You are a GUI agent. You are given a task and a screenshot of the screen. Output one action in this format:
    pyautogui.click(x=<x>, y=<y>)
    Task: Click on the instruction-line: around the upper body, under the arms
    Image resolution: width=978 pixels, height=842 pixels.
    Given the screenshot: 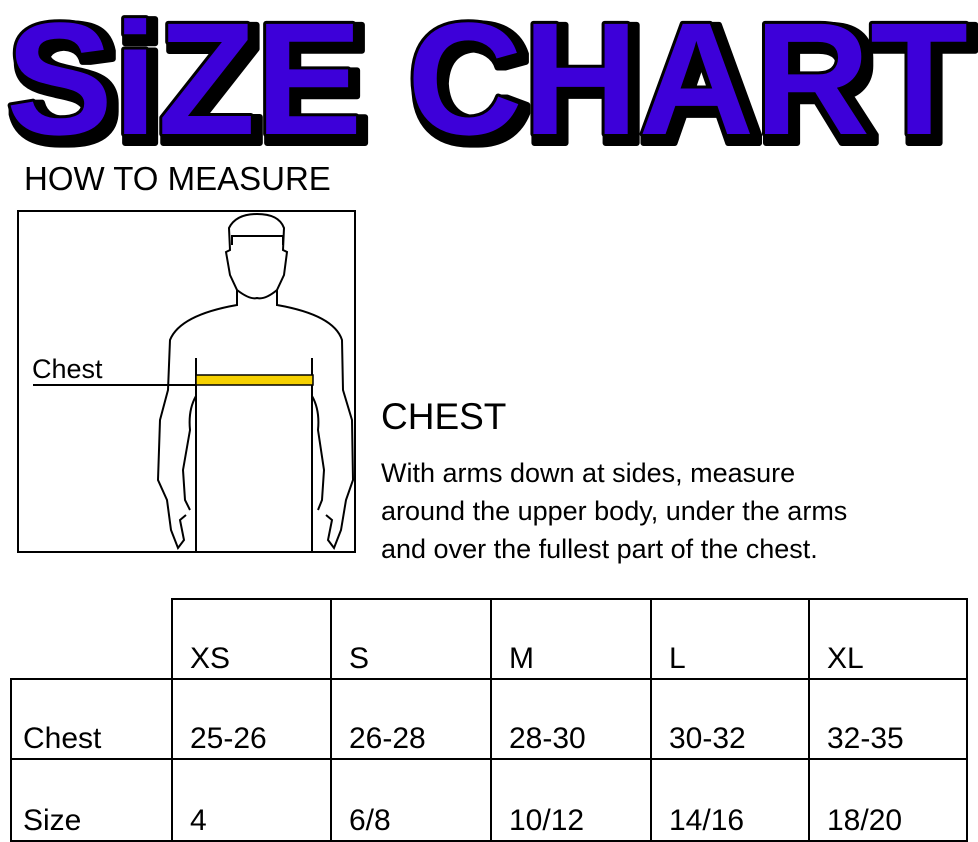 What is the action you would take?
    pyautogui.click(x=614, y=511)
    